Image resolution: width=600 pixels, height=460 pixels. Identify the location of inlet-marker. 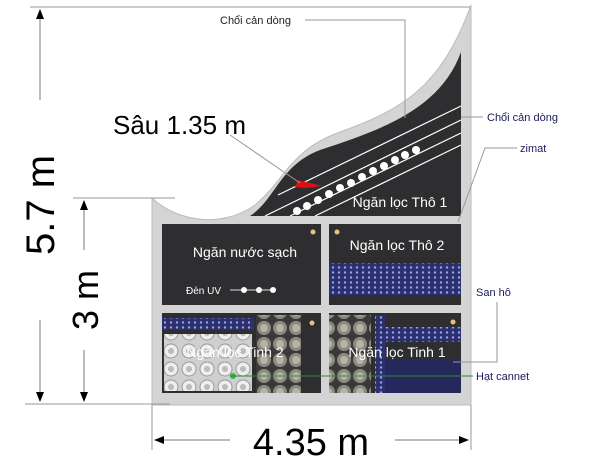
(308, 184).